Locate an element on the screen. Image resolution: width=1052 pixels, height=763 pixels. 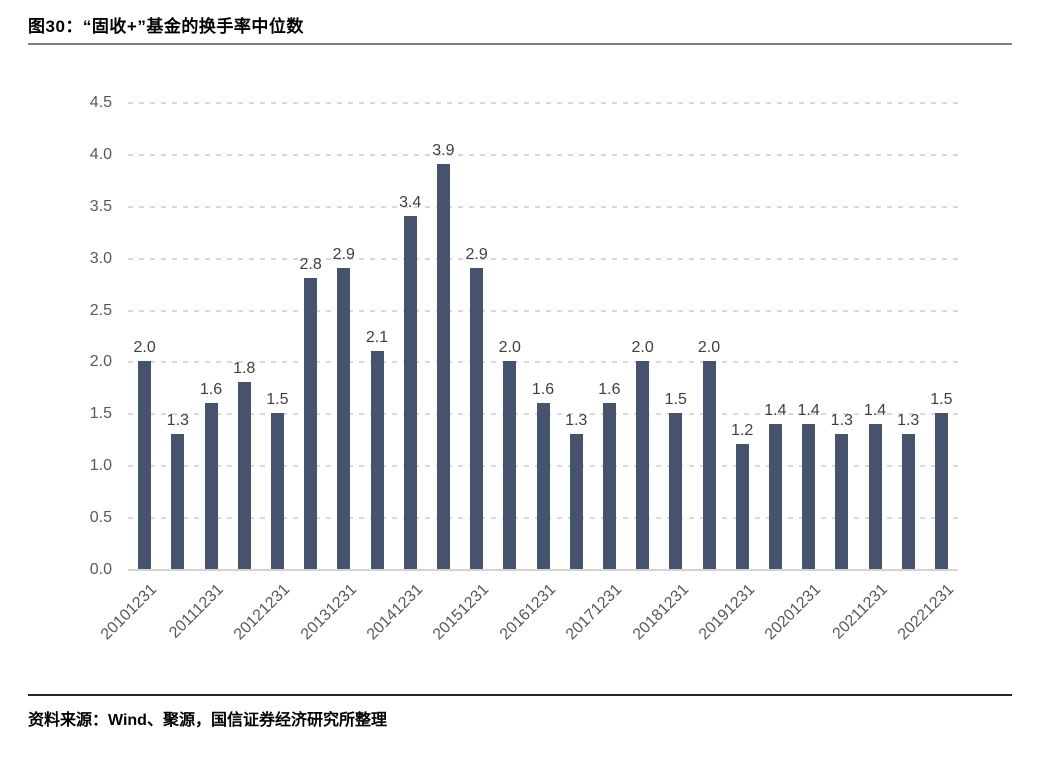
x-tick-label: 20201231 is located at coordinates (793, 612).